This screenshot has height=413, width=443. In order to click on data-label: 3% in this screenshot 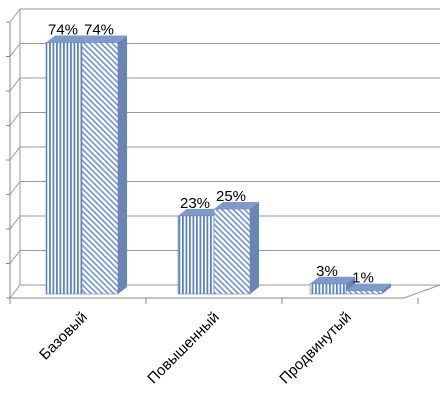, I will do `click(327, 271)`.